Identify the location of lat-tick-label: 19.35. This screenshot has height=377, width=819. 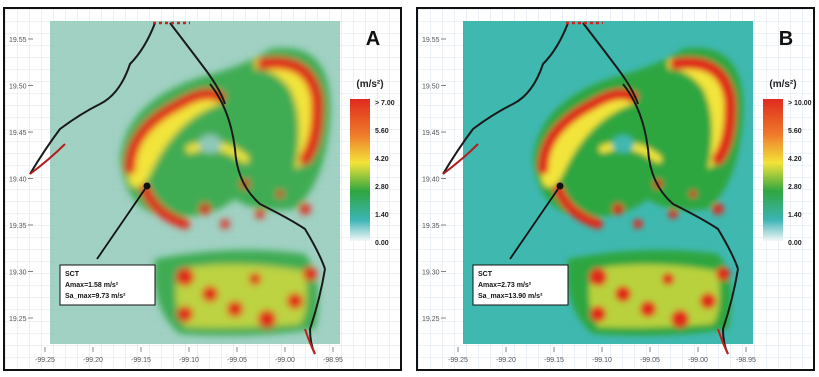
(18, 226).